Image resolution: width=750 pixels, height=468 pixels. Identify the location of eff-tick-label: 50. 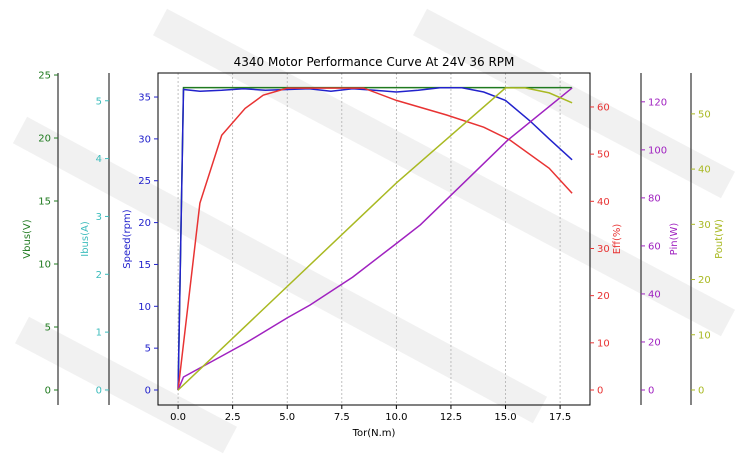
(603, 155).